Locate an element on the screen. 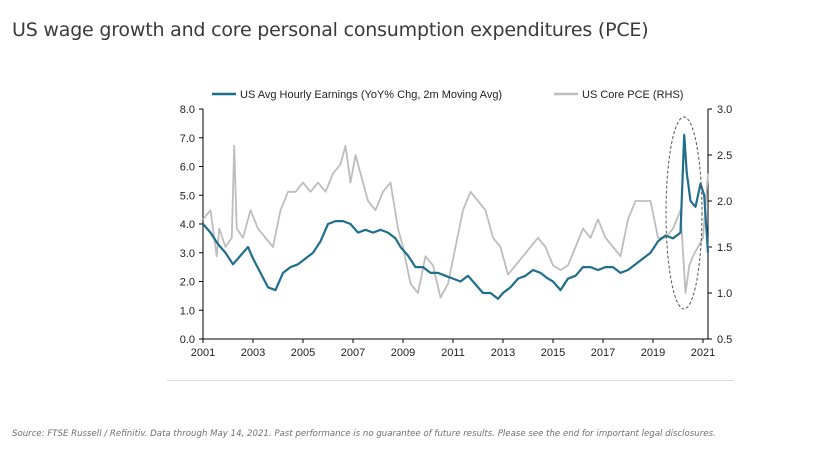 Image resolution: width=839 pixels, height=462 pixels. y-left-tick-label: 6.0 is located at coordinates (187, 168).